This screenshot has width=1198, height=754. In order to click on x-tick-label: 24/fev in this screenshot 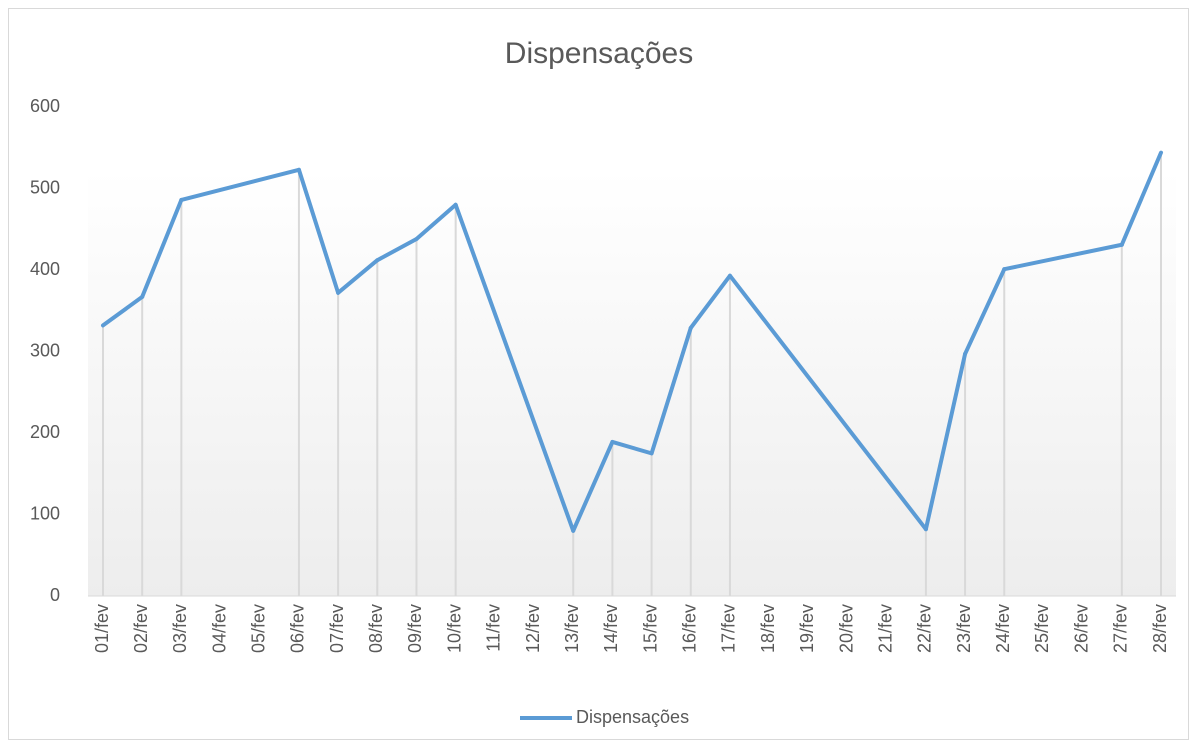, I will do `click(1003, 628)`.